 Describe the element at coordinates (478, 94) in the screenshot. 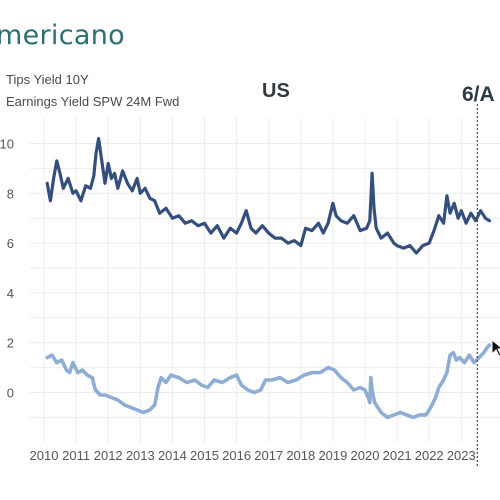

I see `date-tag: 6/A` at that location.